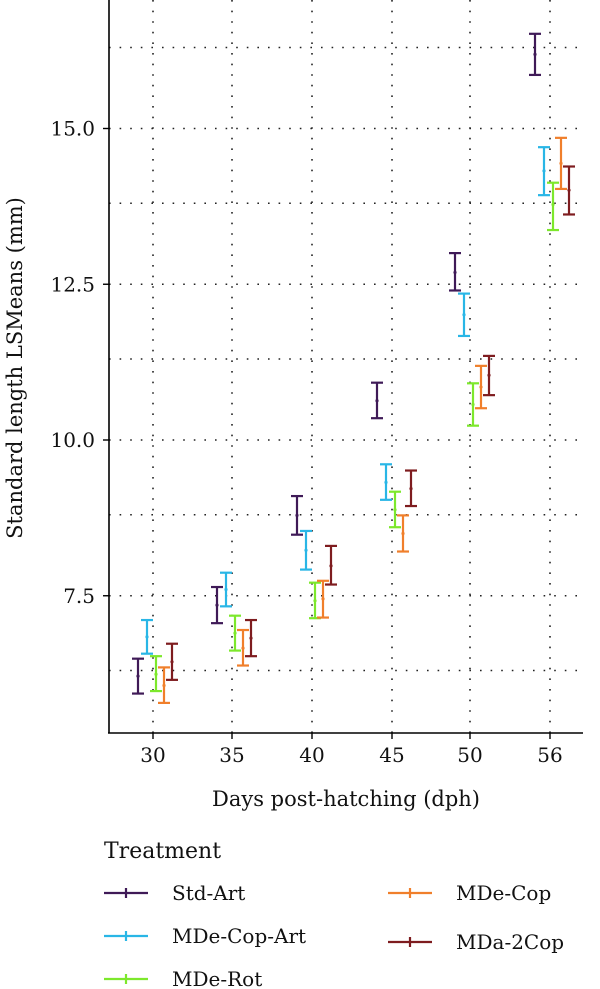 The height and width of the screenshot is (989, 600). I want to click on x-tick-label: 56, so click(549, 755).